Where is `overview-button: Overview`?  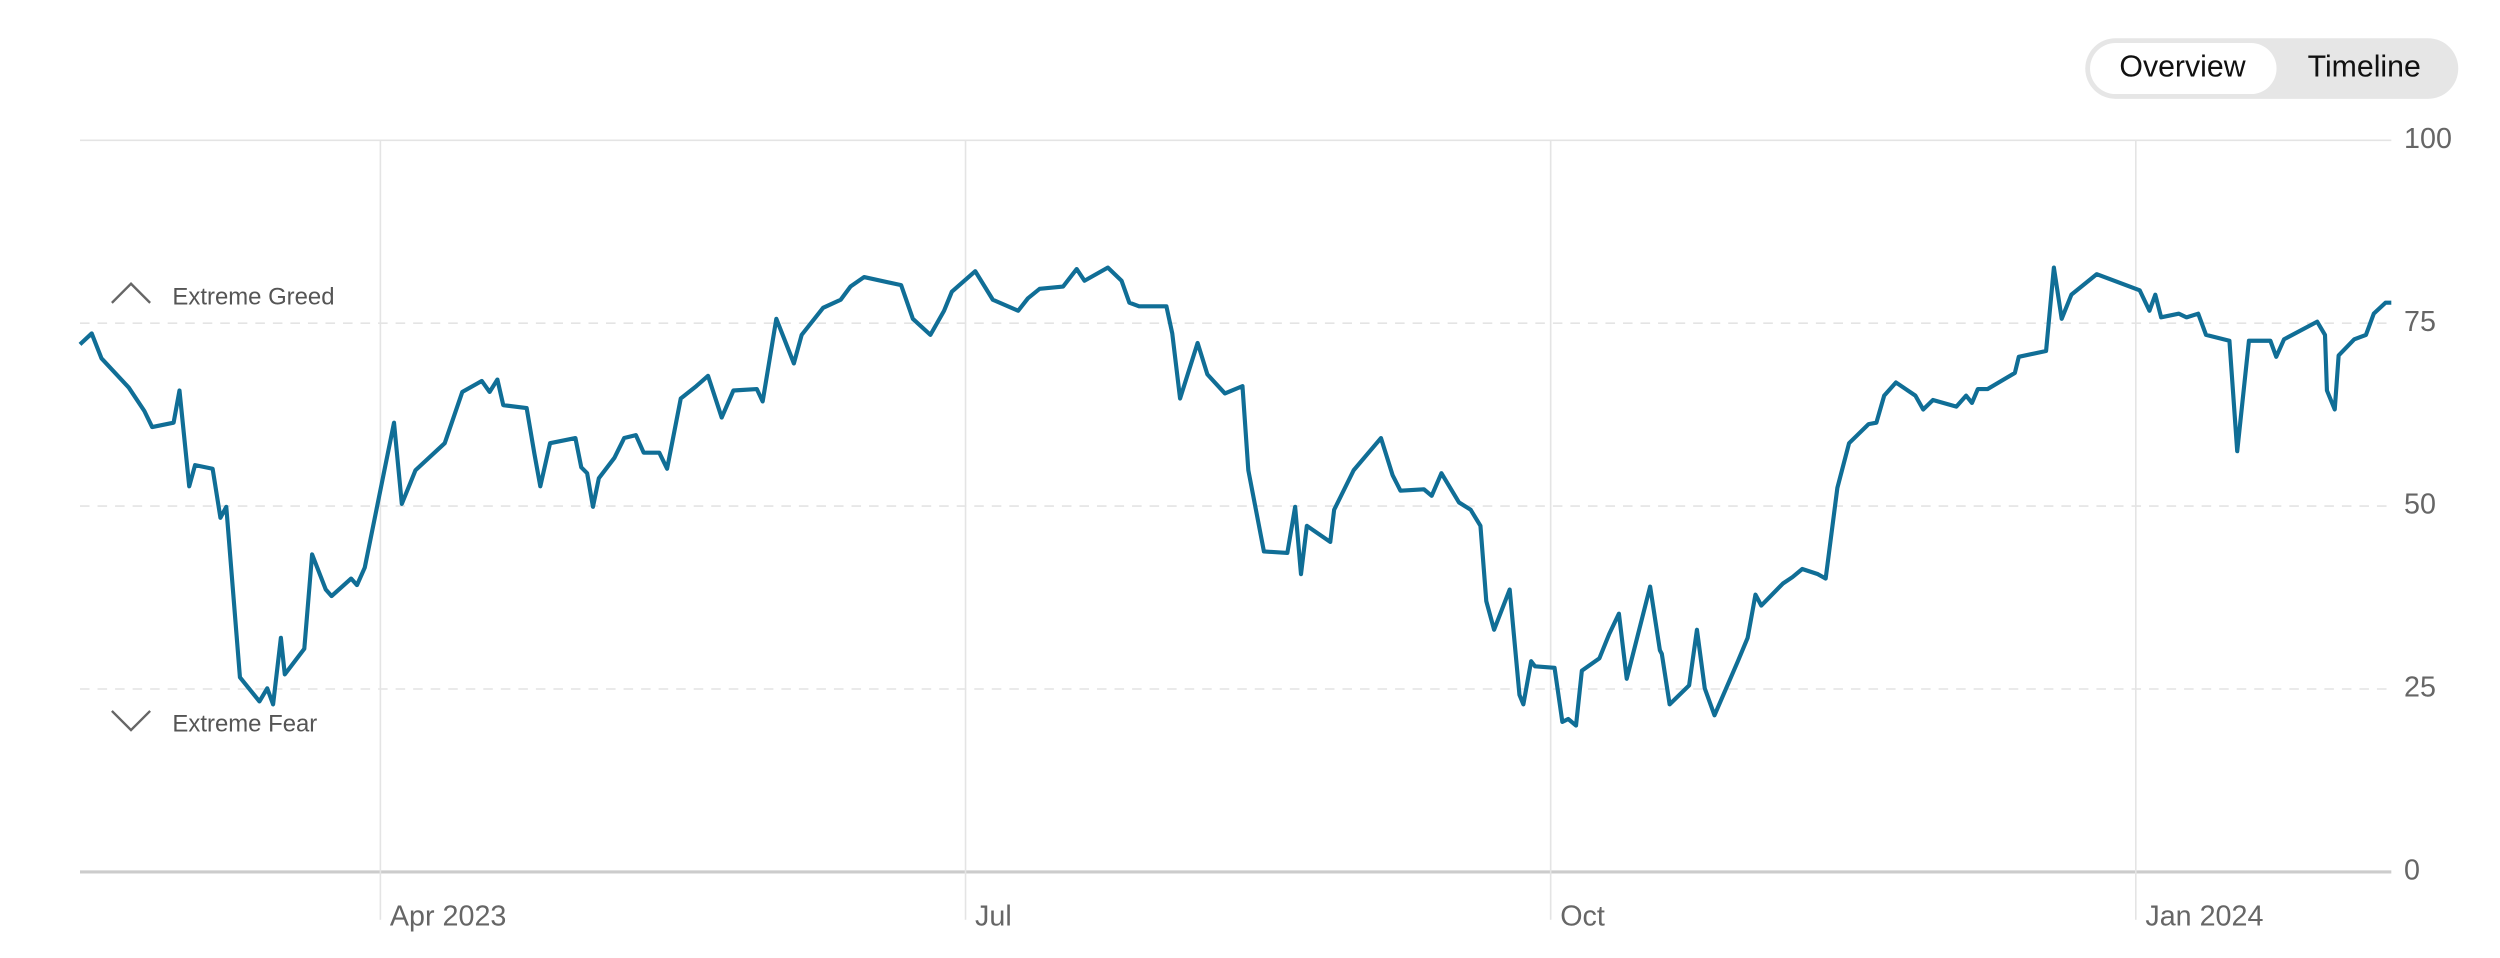 overview-button: Overview is located at coordinates (2182, 67).